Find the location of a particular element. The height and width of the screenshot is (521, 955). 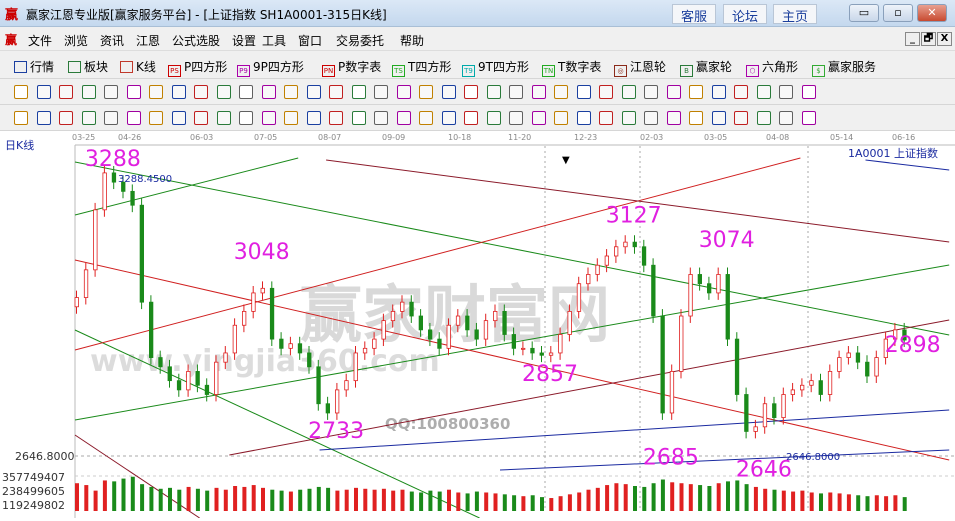

menu-item: 浏览 is located at coordinates (76, 41).